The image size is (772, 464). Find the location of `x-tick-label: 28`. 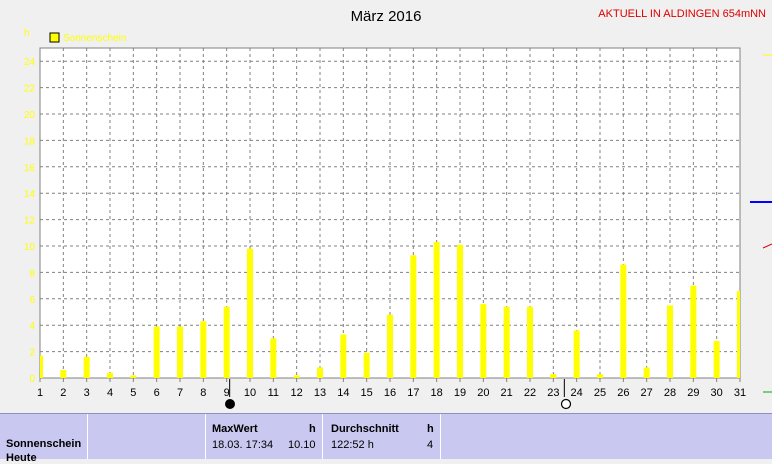

x-tick-label: 28 is located at coordinates (670, 393).